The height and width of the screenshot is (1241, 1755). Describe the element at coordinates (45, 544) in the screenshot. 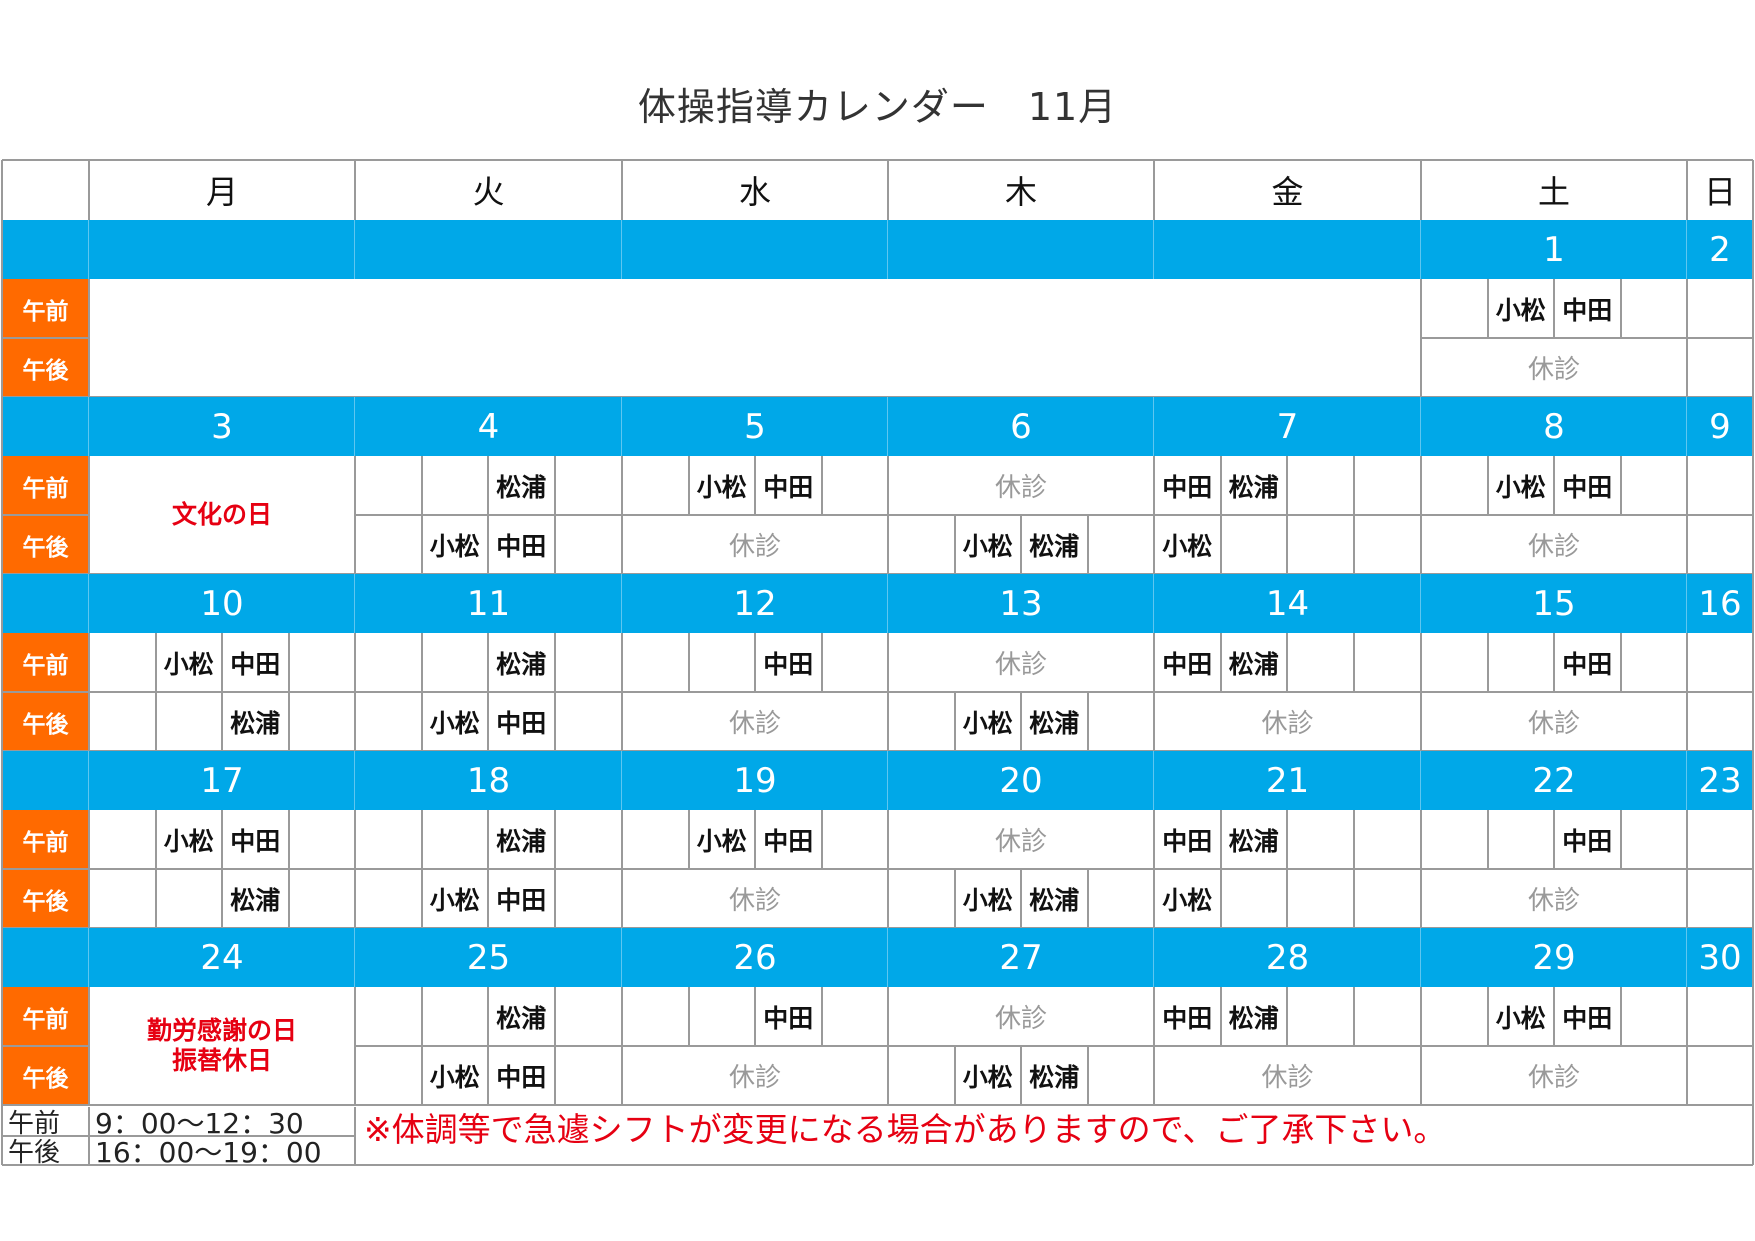

I see `period-label-pm: 午後` at that location.